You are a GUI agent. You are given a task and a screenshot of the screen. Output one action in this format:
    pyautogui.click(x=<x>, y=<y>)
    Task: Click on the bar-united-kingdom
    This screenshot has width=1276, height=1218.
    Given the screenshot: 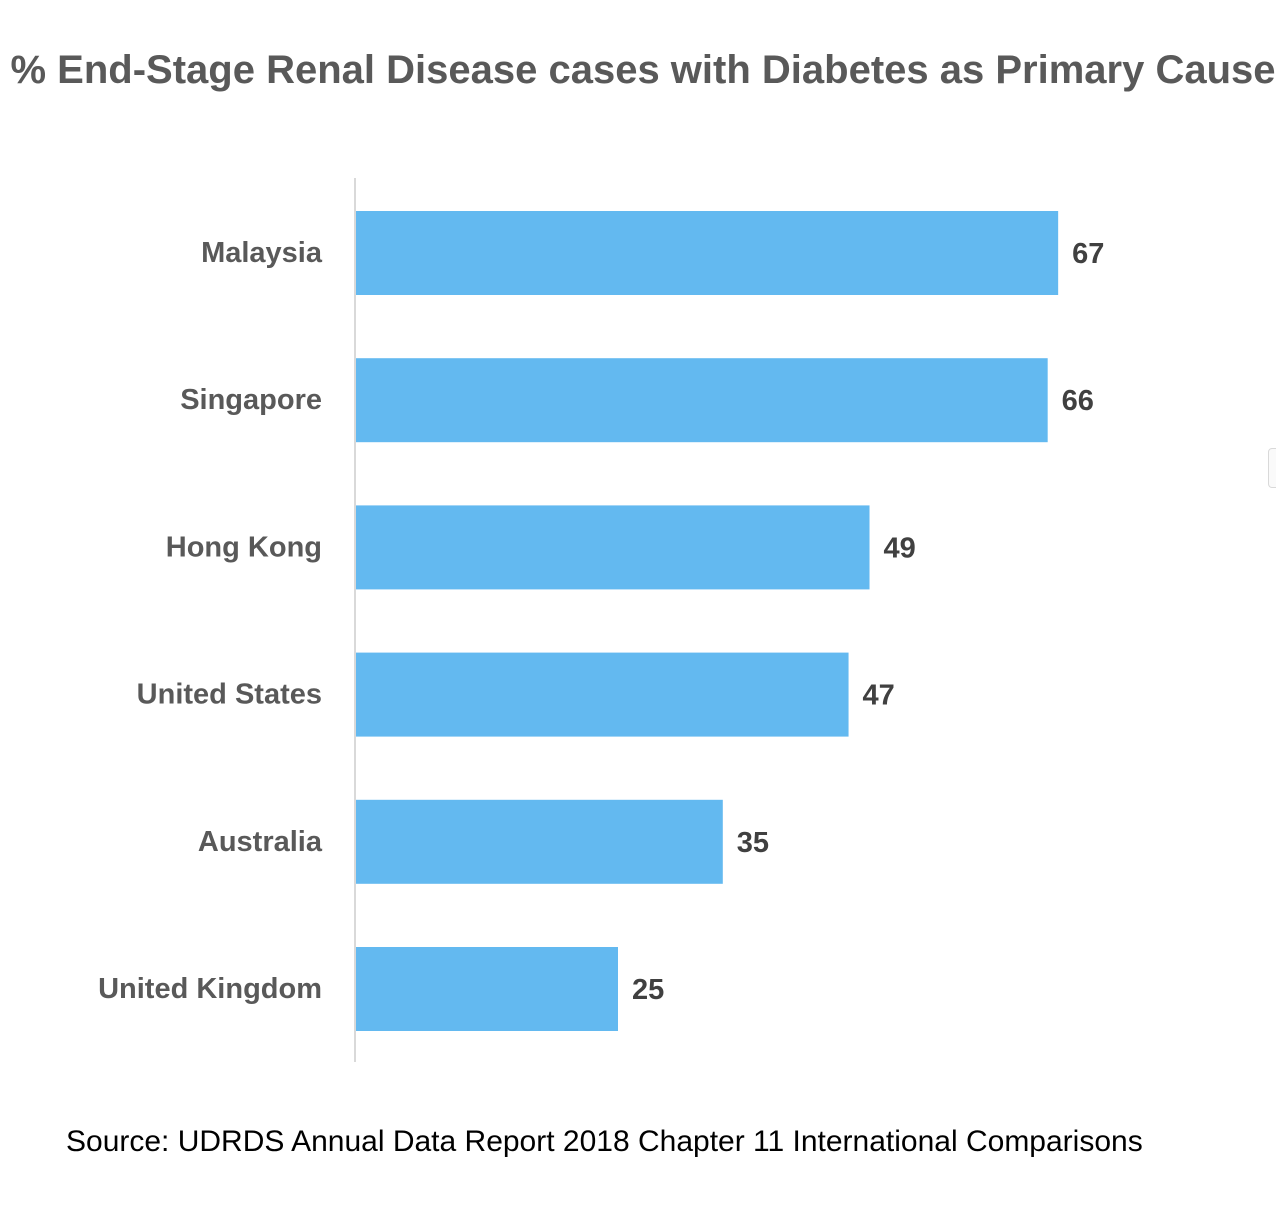 What is the action you would take?
    pyautogui.click(x=487, y=989)
    